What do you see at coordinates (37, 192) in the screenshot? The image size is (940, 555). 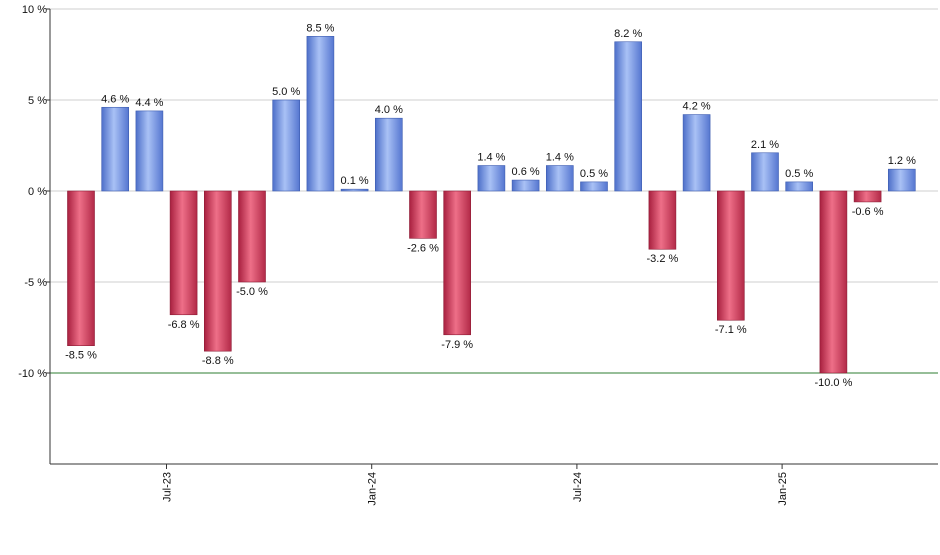 I see `y-tick-label: 0 %` at bounding box center [37, 192].